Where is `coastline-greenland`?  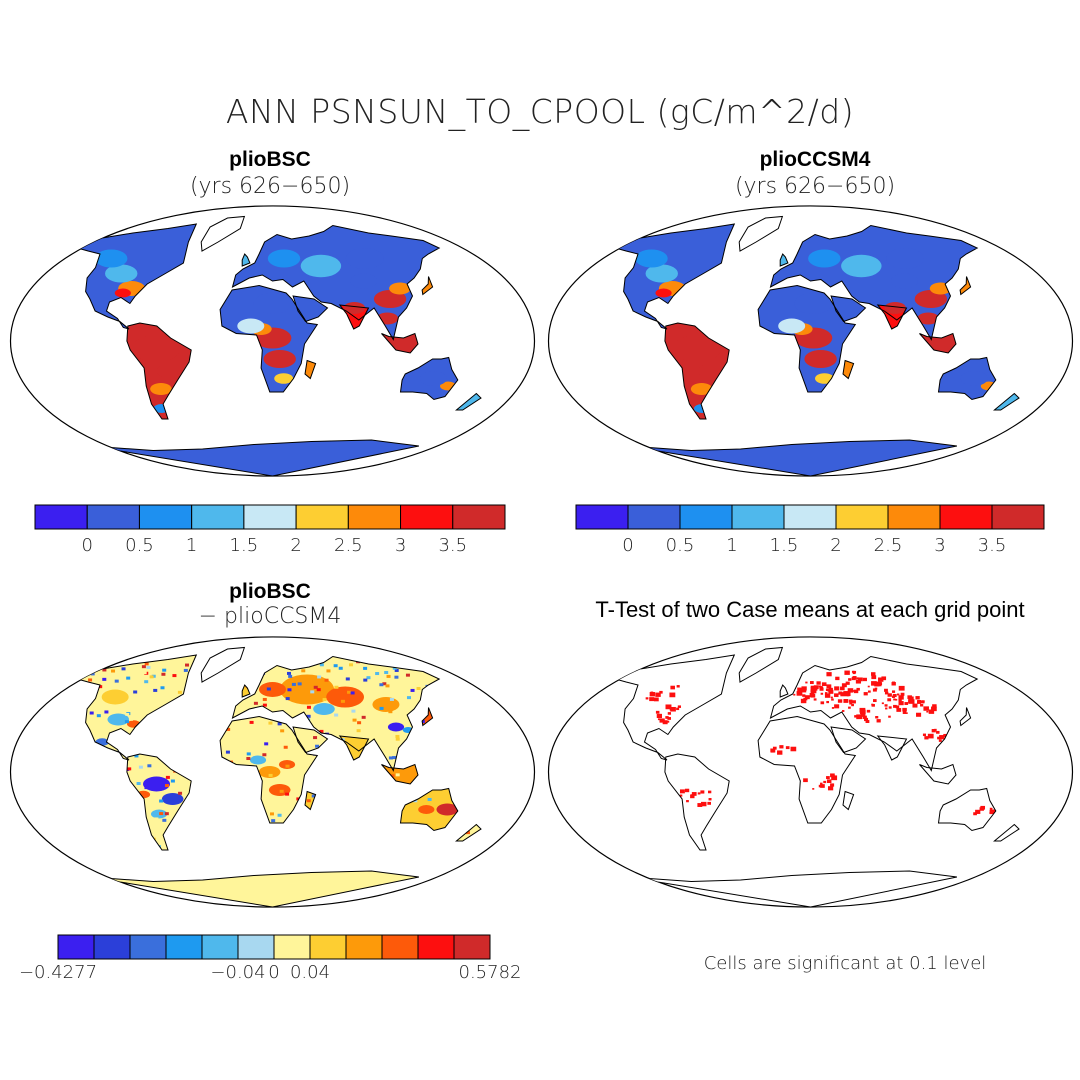 coastline-greenland is located at coordinates (223, 664).